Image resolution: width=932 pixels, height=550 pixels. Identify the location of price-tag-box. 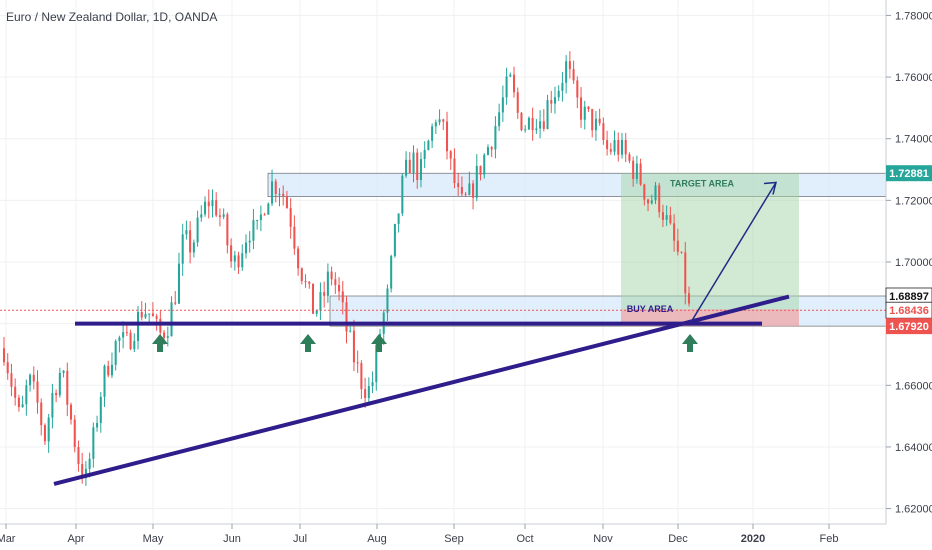
(909, 326).